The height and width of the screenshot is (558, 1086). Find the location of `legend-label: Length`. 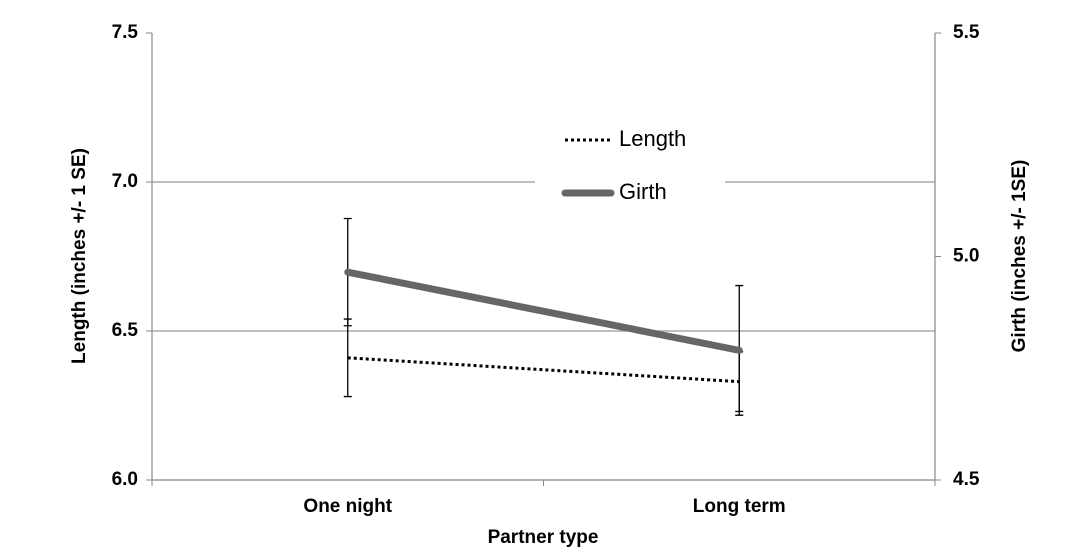

legend-label: Length is located at coordinates (652, 138).